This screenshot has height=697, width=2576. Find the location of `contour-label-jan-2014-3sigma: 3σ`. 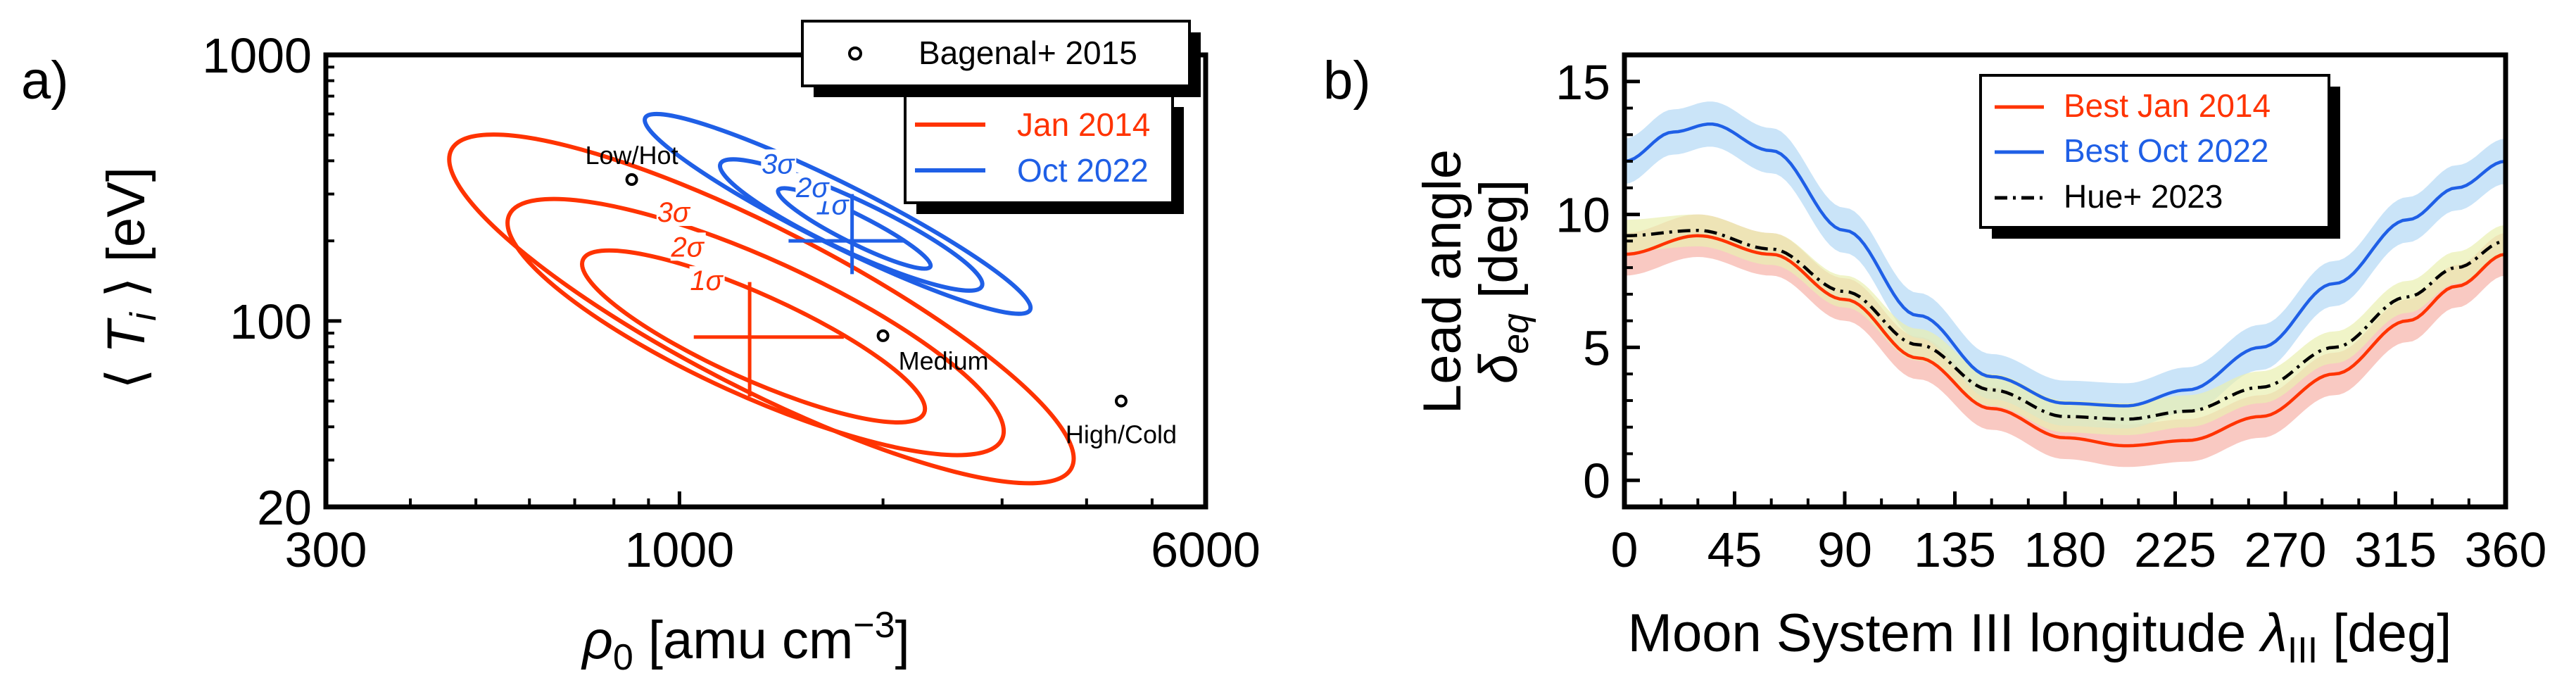

contour-label-jan-2014-3sigma: 3σ is located at coordinates (674, 212).